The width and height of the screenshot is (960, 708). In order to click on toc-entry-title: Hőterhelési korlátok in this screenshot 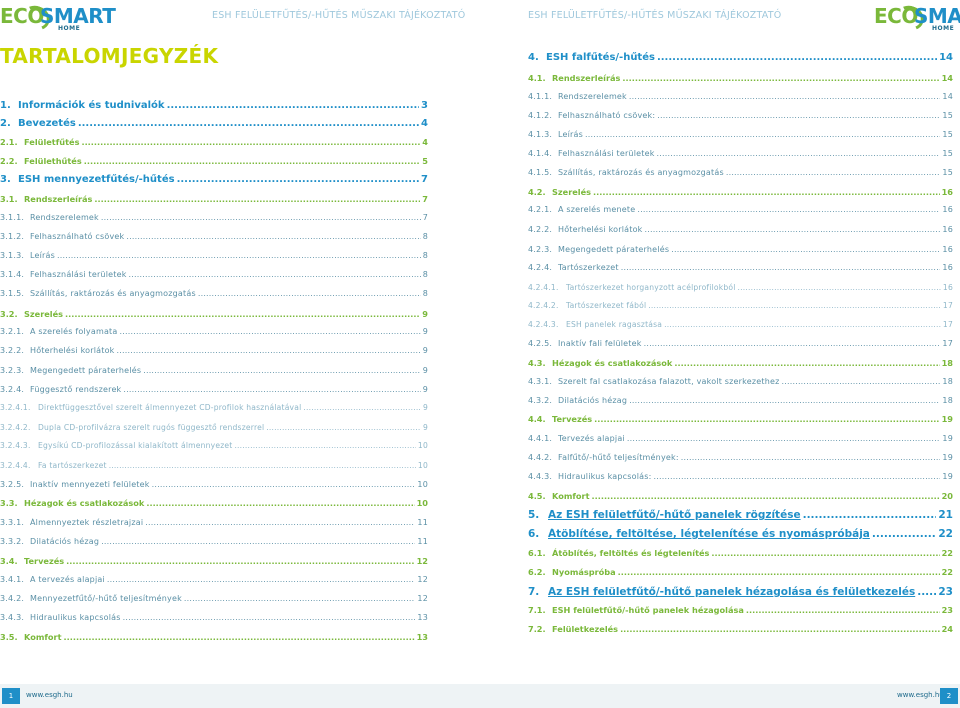, I will do `click(600, 229)`.